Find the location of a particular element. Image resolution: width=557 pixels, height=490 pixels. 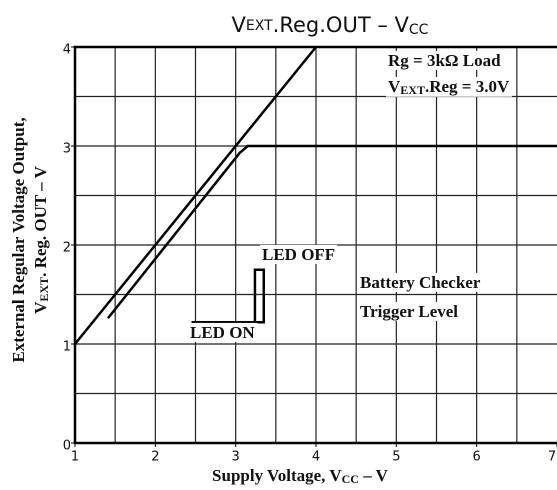

title-part: V is located at coordinates (239, 25).